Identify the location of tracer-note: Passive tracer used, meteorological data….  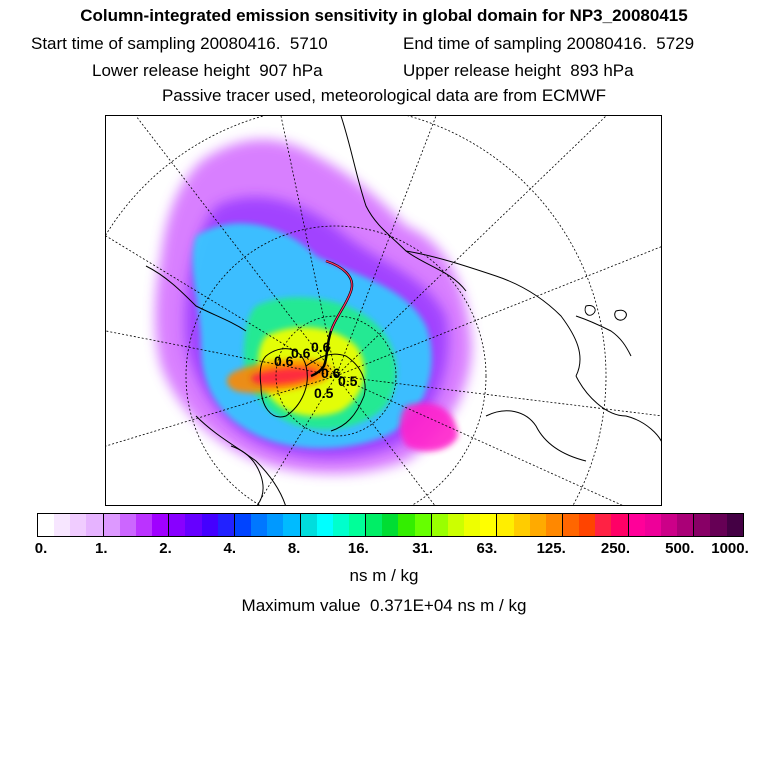
(384, 95).